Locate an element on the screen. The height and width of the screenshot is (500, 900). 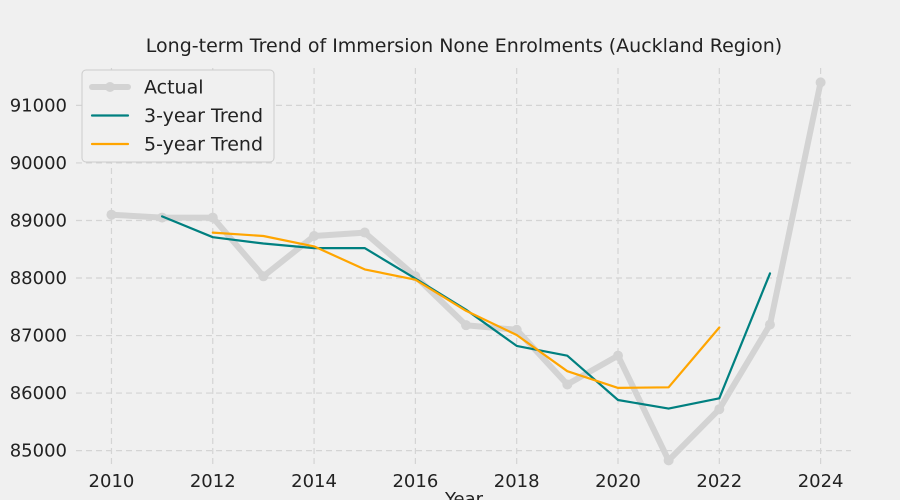
x-tick-label: 2014 is located at coordinates (314, 481).